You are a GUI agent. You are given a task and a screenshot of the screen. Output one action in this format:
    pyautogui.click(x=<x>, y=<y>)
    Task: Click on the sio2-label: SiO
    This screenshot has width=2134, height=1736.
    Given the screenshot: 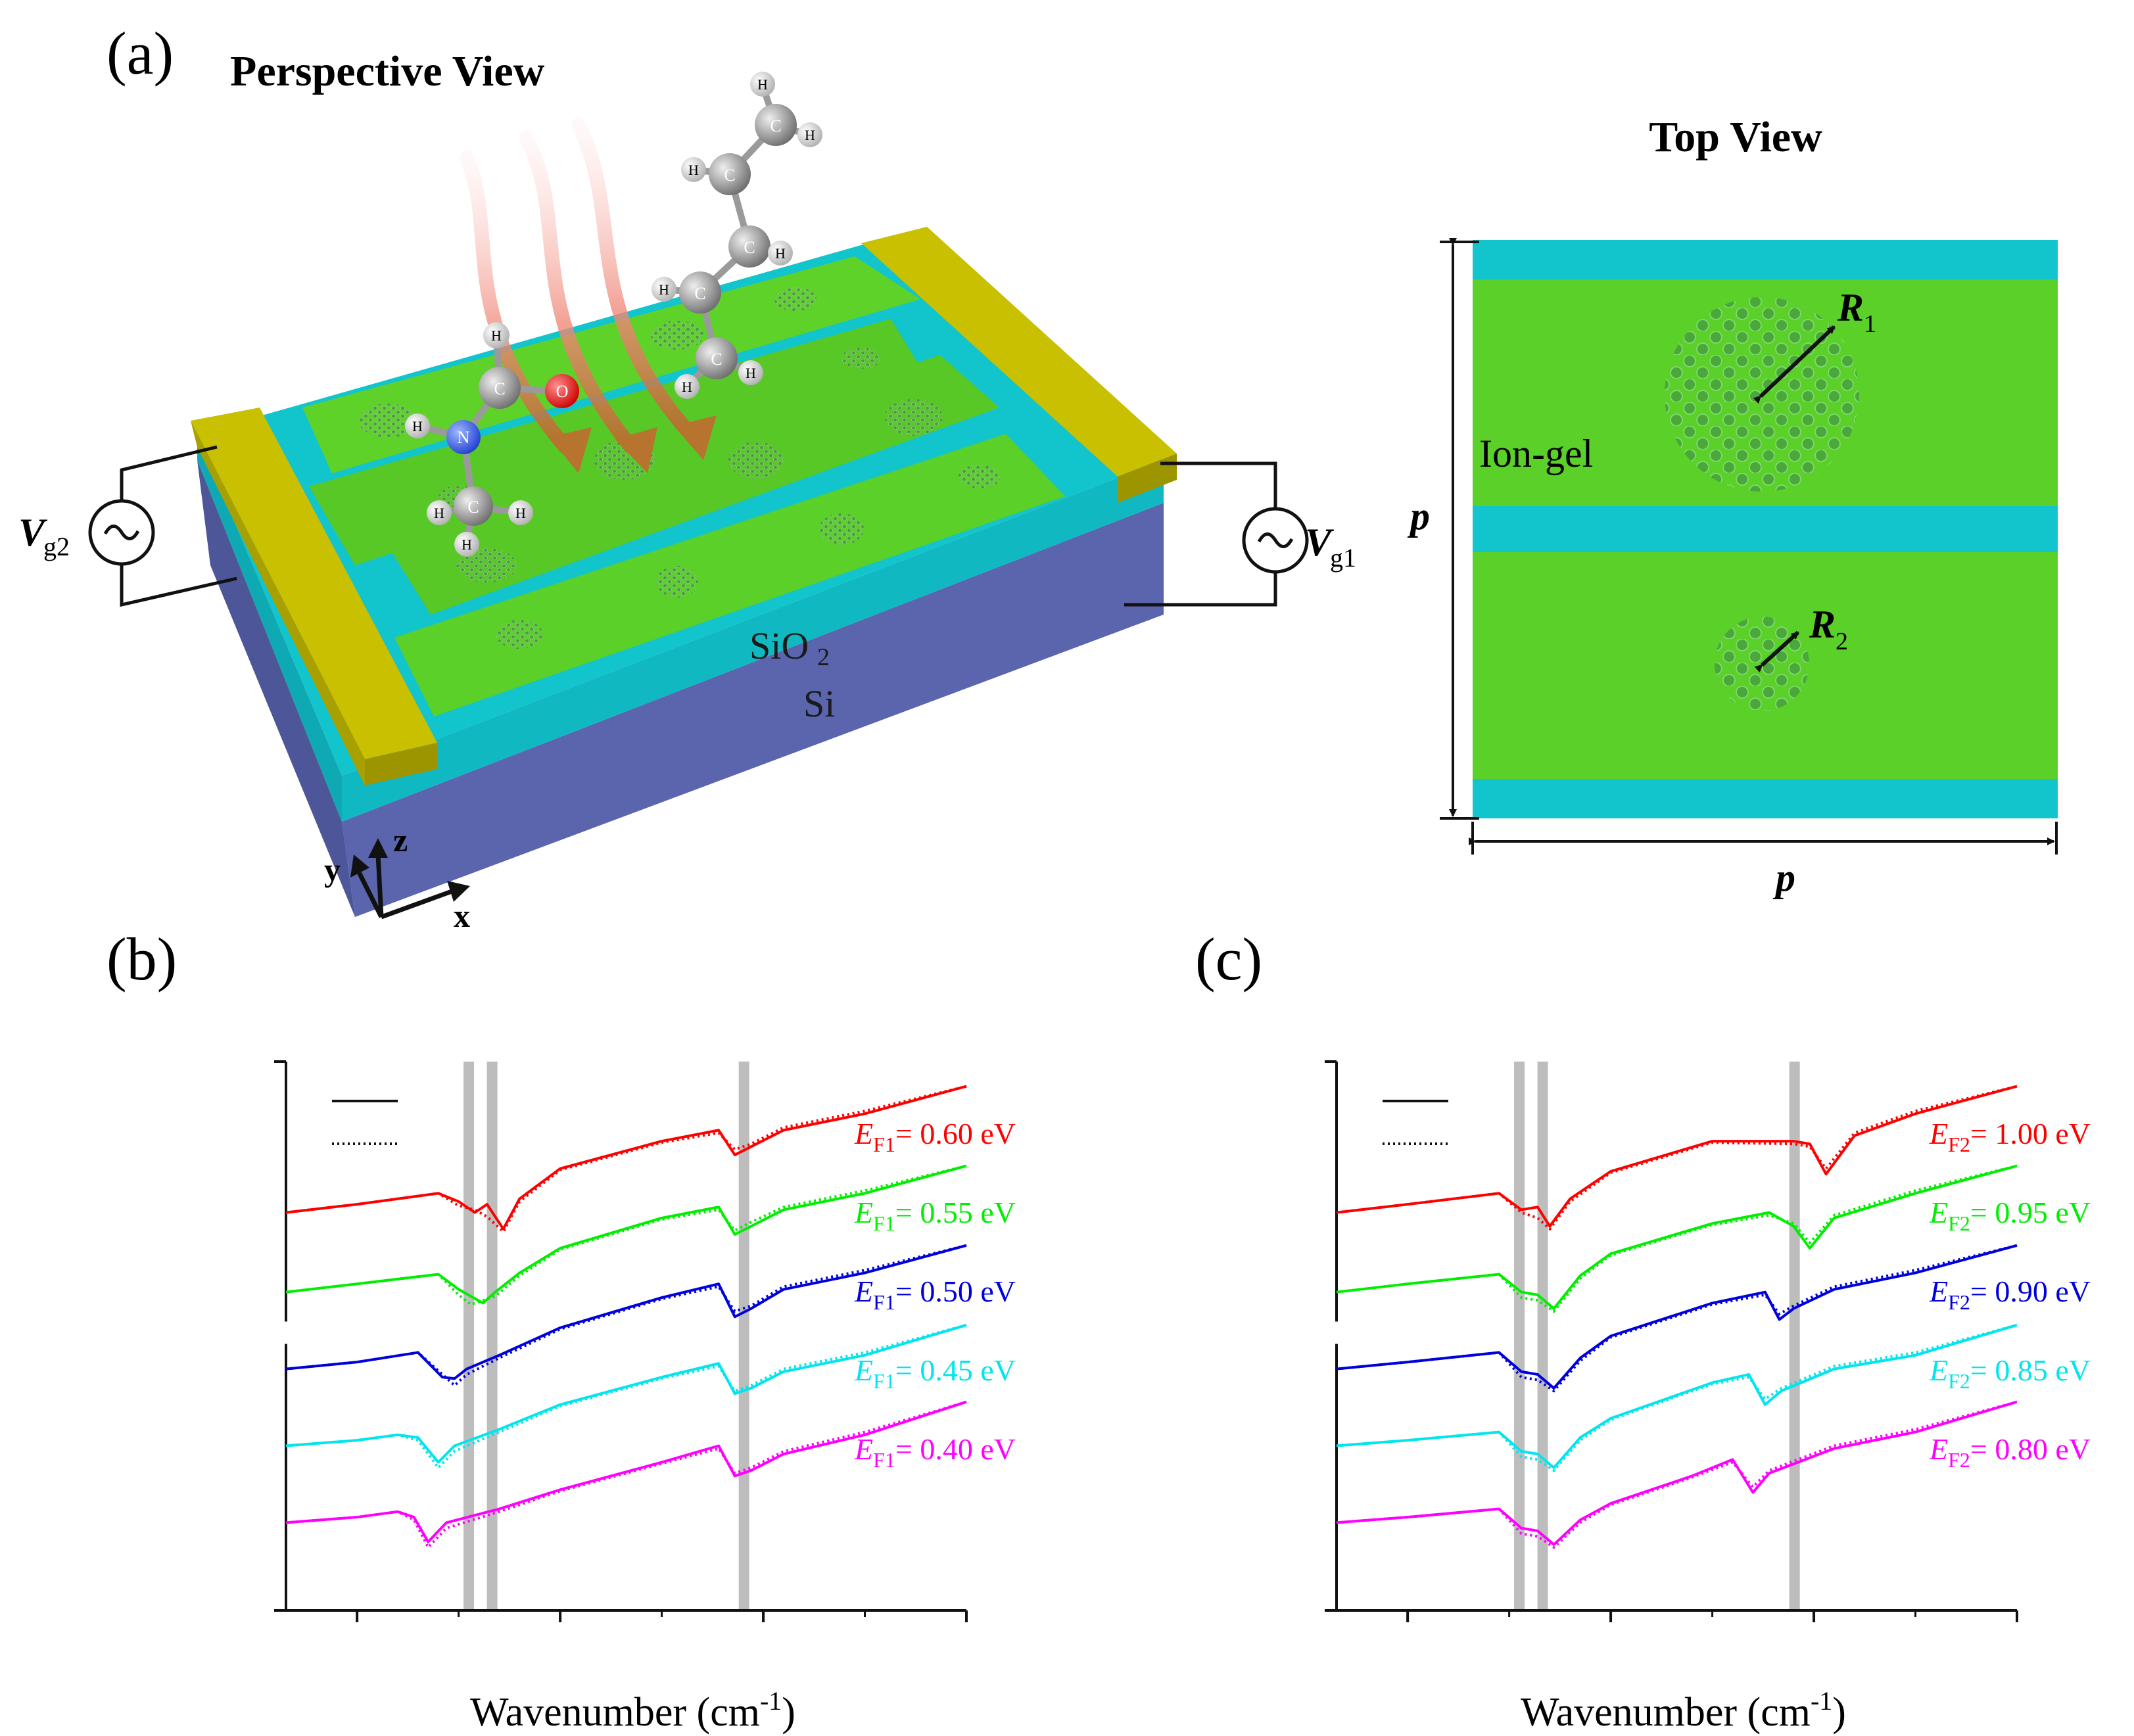 What is the action you would take?
    pyautogui.click(x=779, y=646)
    